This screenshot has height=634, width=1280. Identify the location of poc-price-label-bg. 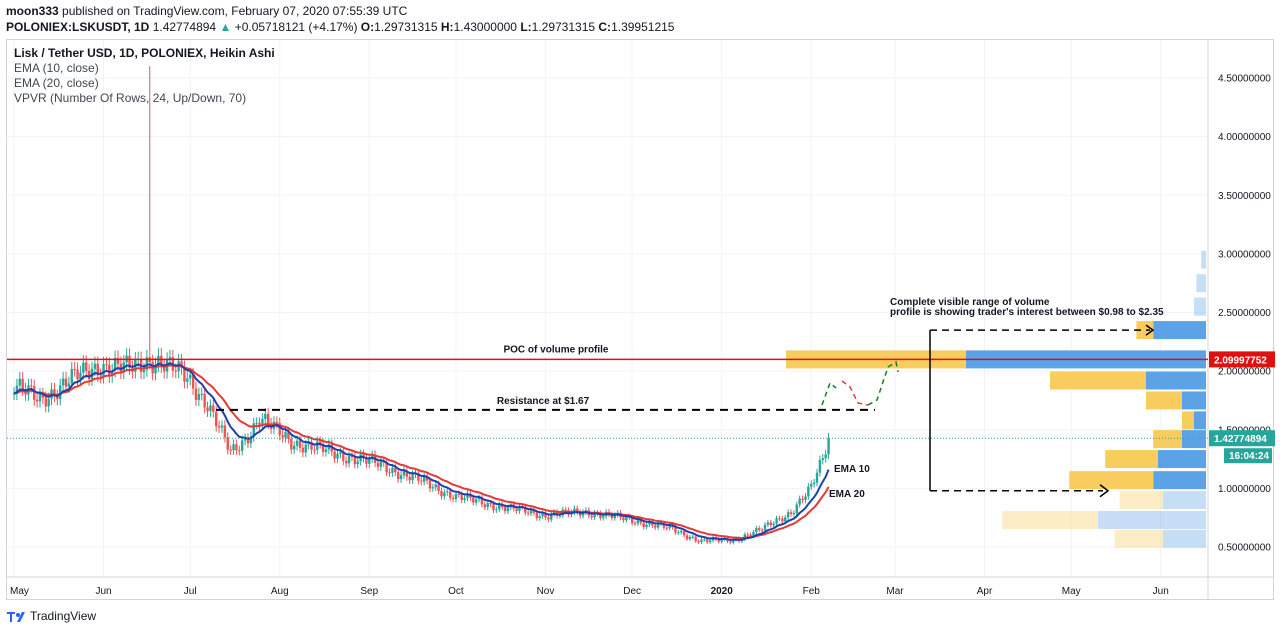
(1242, 359).